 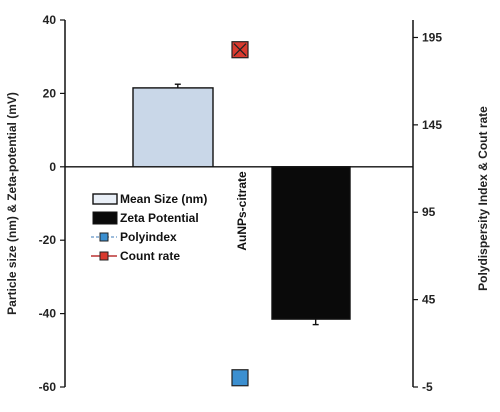 What do you see at coordinates (159, 218) in the screenshot?
I see `legend-label: Zeta Potential` at bounding box center [159, 218].